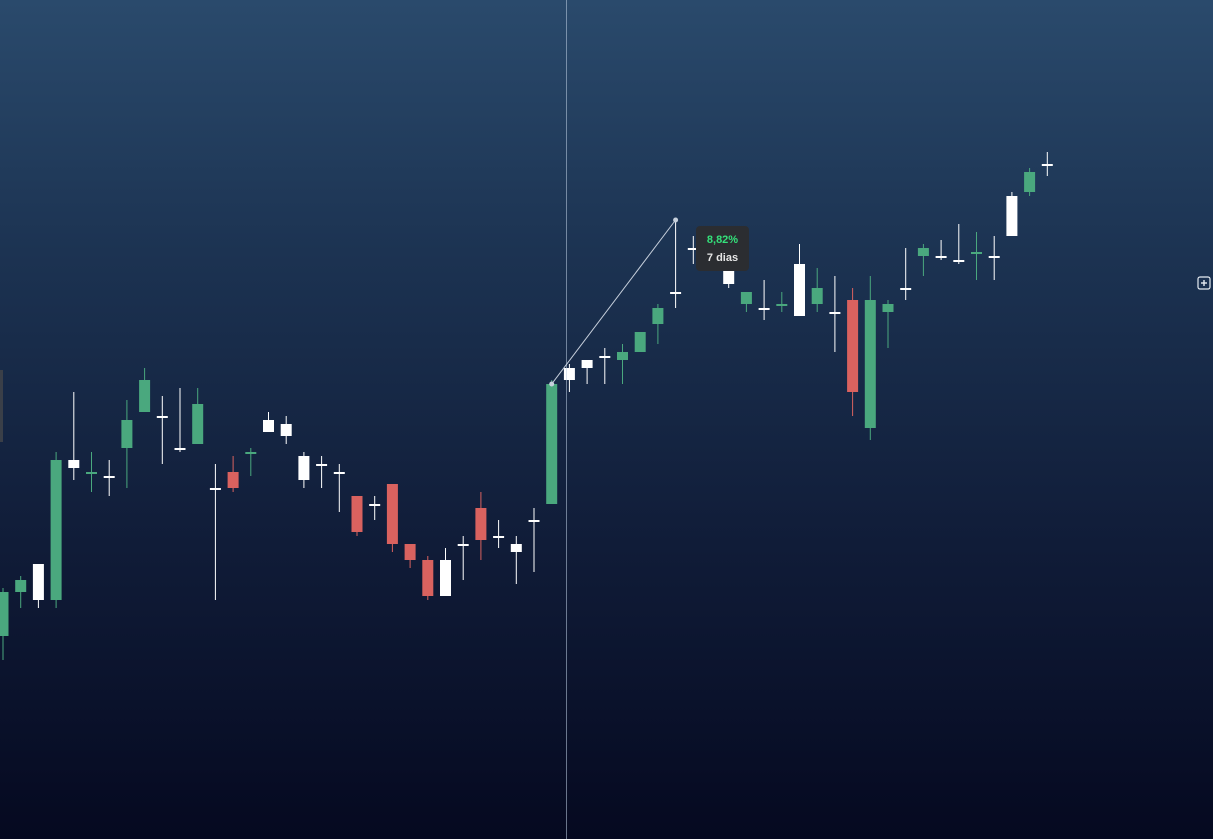 The width and height of the screenshot is (1213, 839). What do you see at coordinates (552, 384) in the screenshot?
I see `measure-start-point` at bounding box center [552, 384].